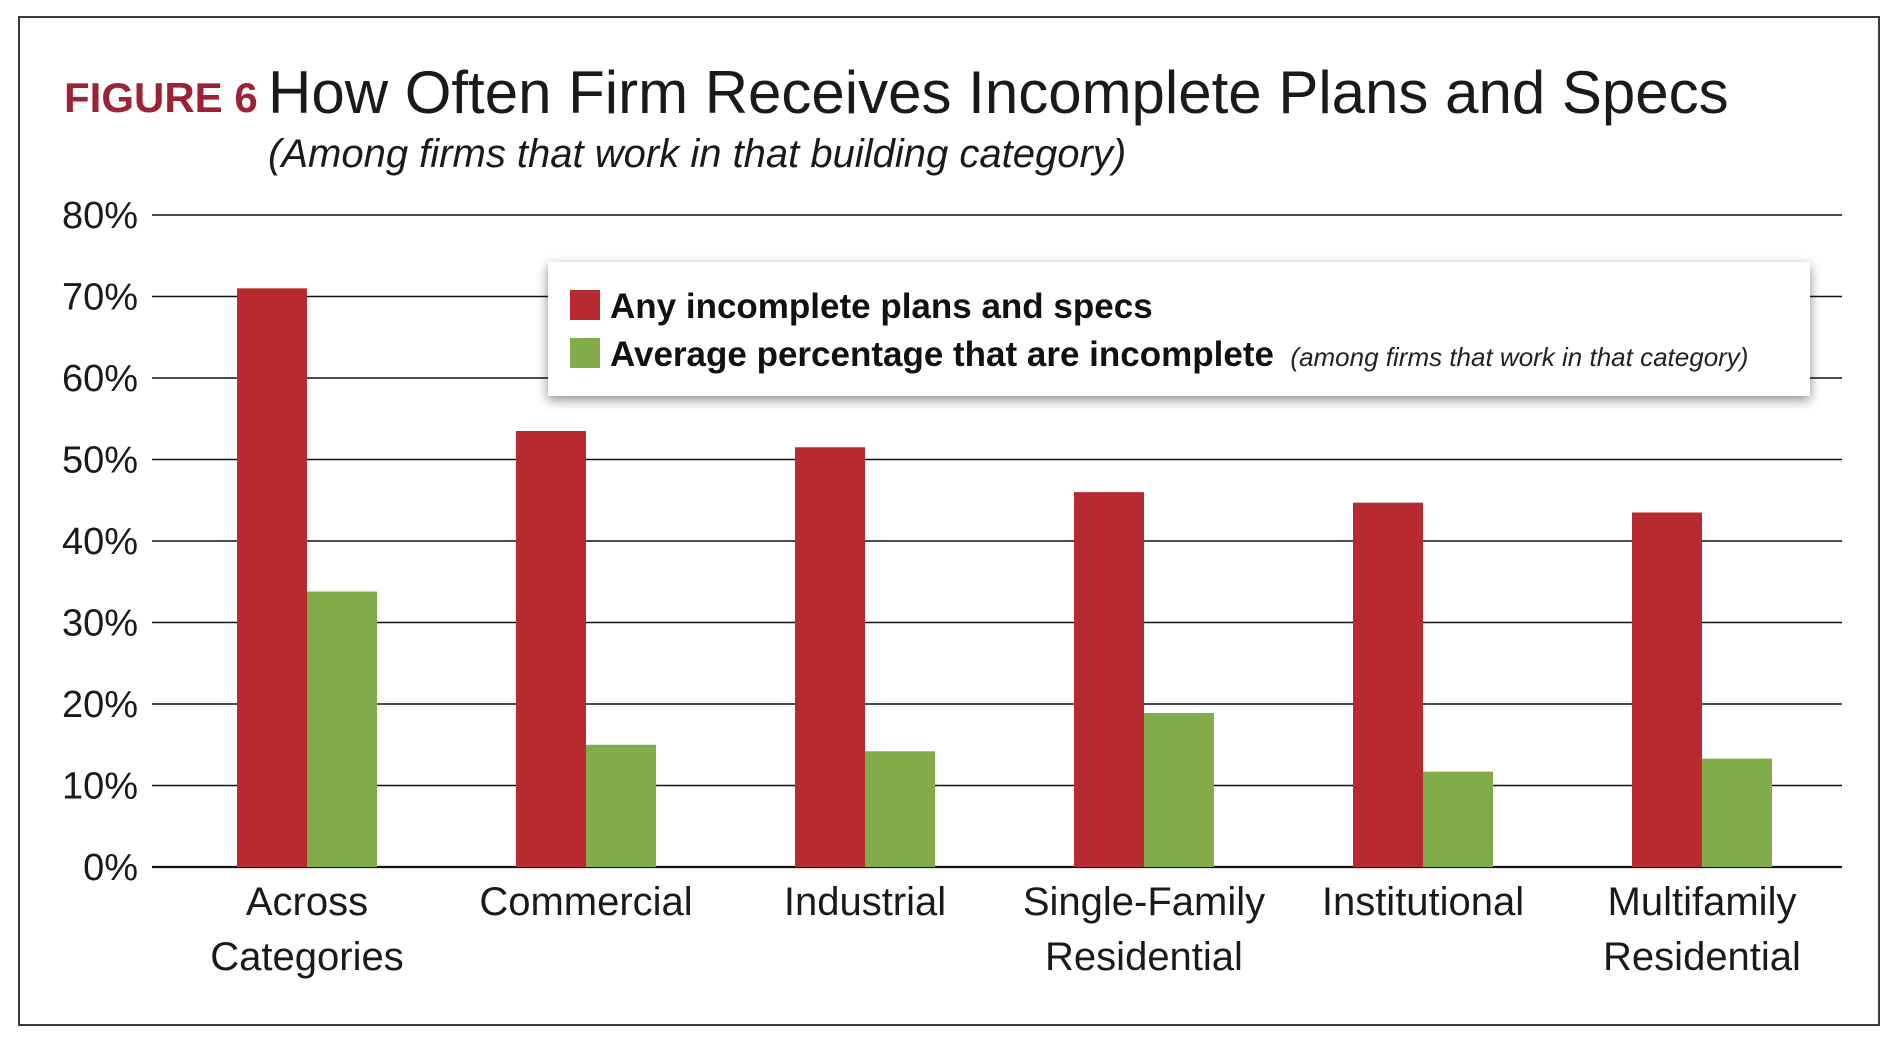  I want to click on y-tick-label: 40%, so click(100, 542).